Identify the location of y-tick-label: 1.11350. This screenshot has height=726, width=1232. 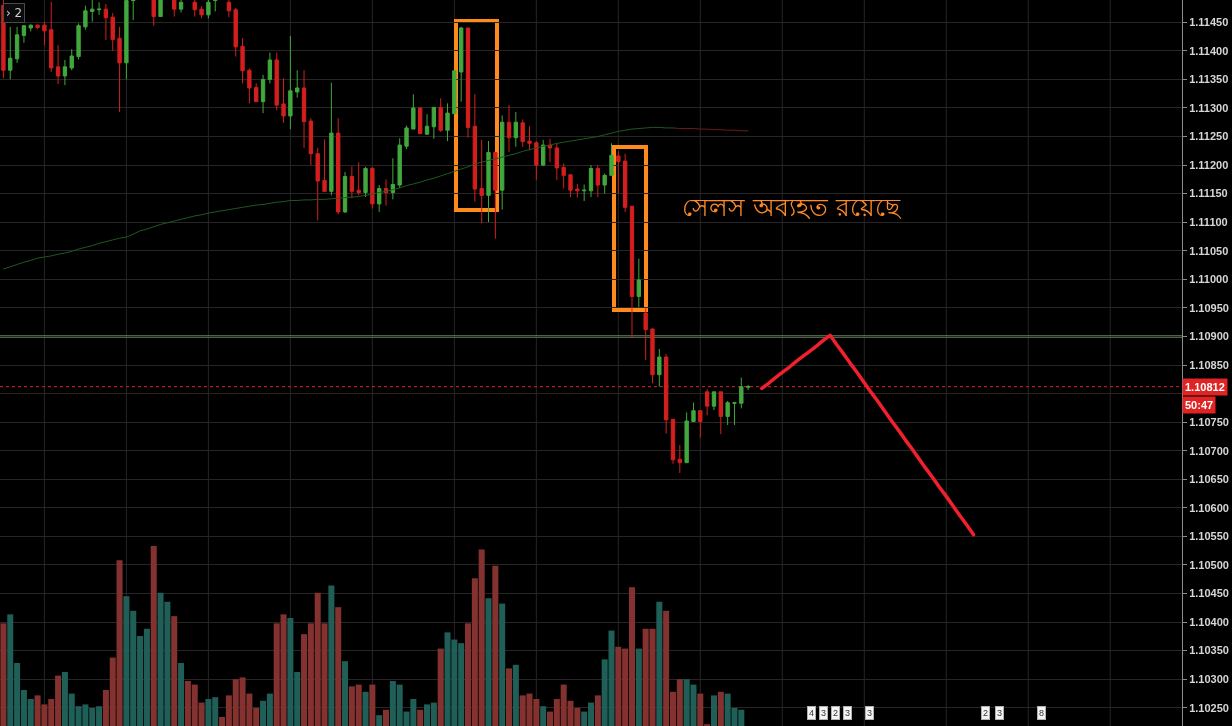
(1209, 79).